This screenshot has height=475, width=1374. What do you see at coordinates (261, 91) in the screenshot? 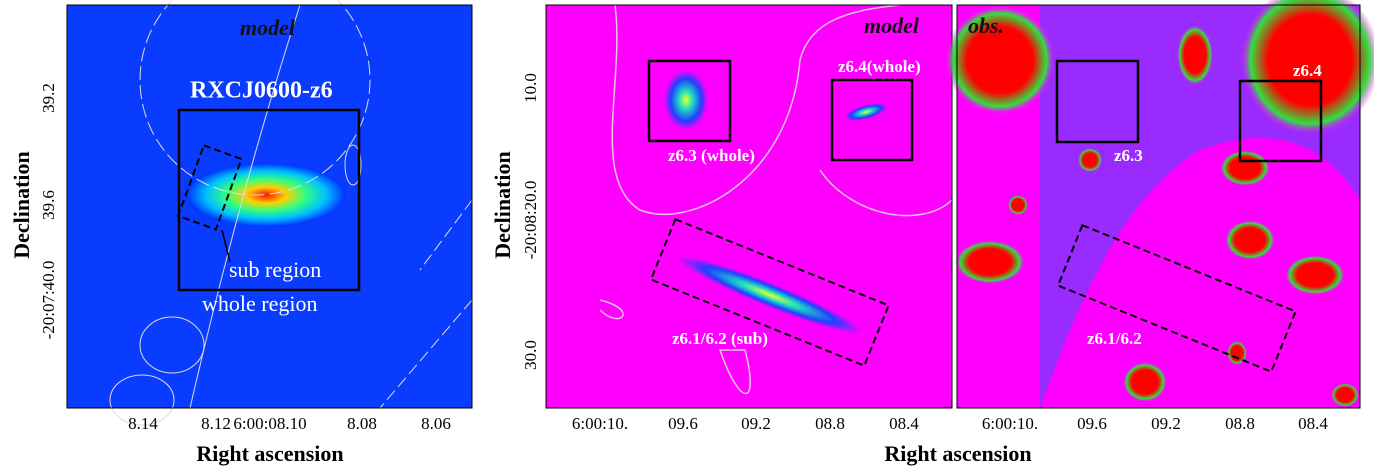
I see `panel-title: RXCJ0600-z6` at bounding box center [261, 91].